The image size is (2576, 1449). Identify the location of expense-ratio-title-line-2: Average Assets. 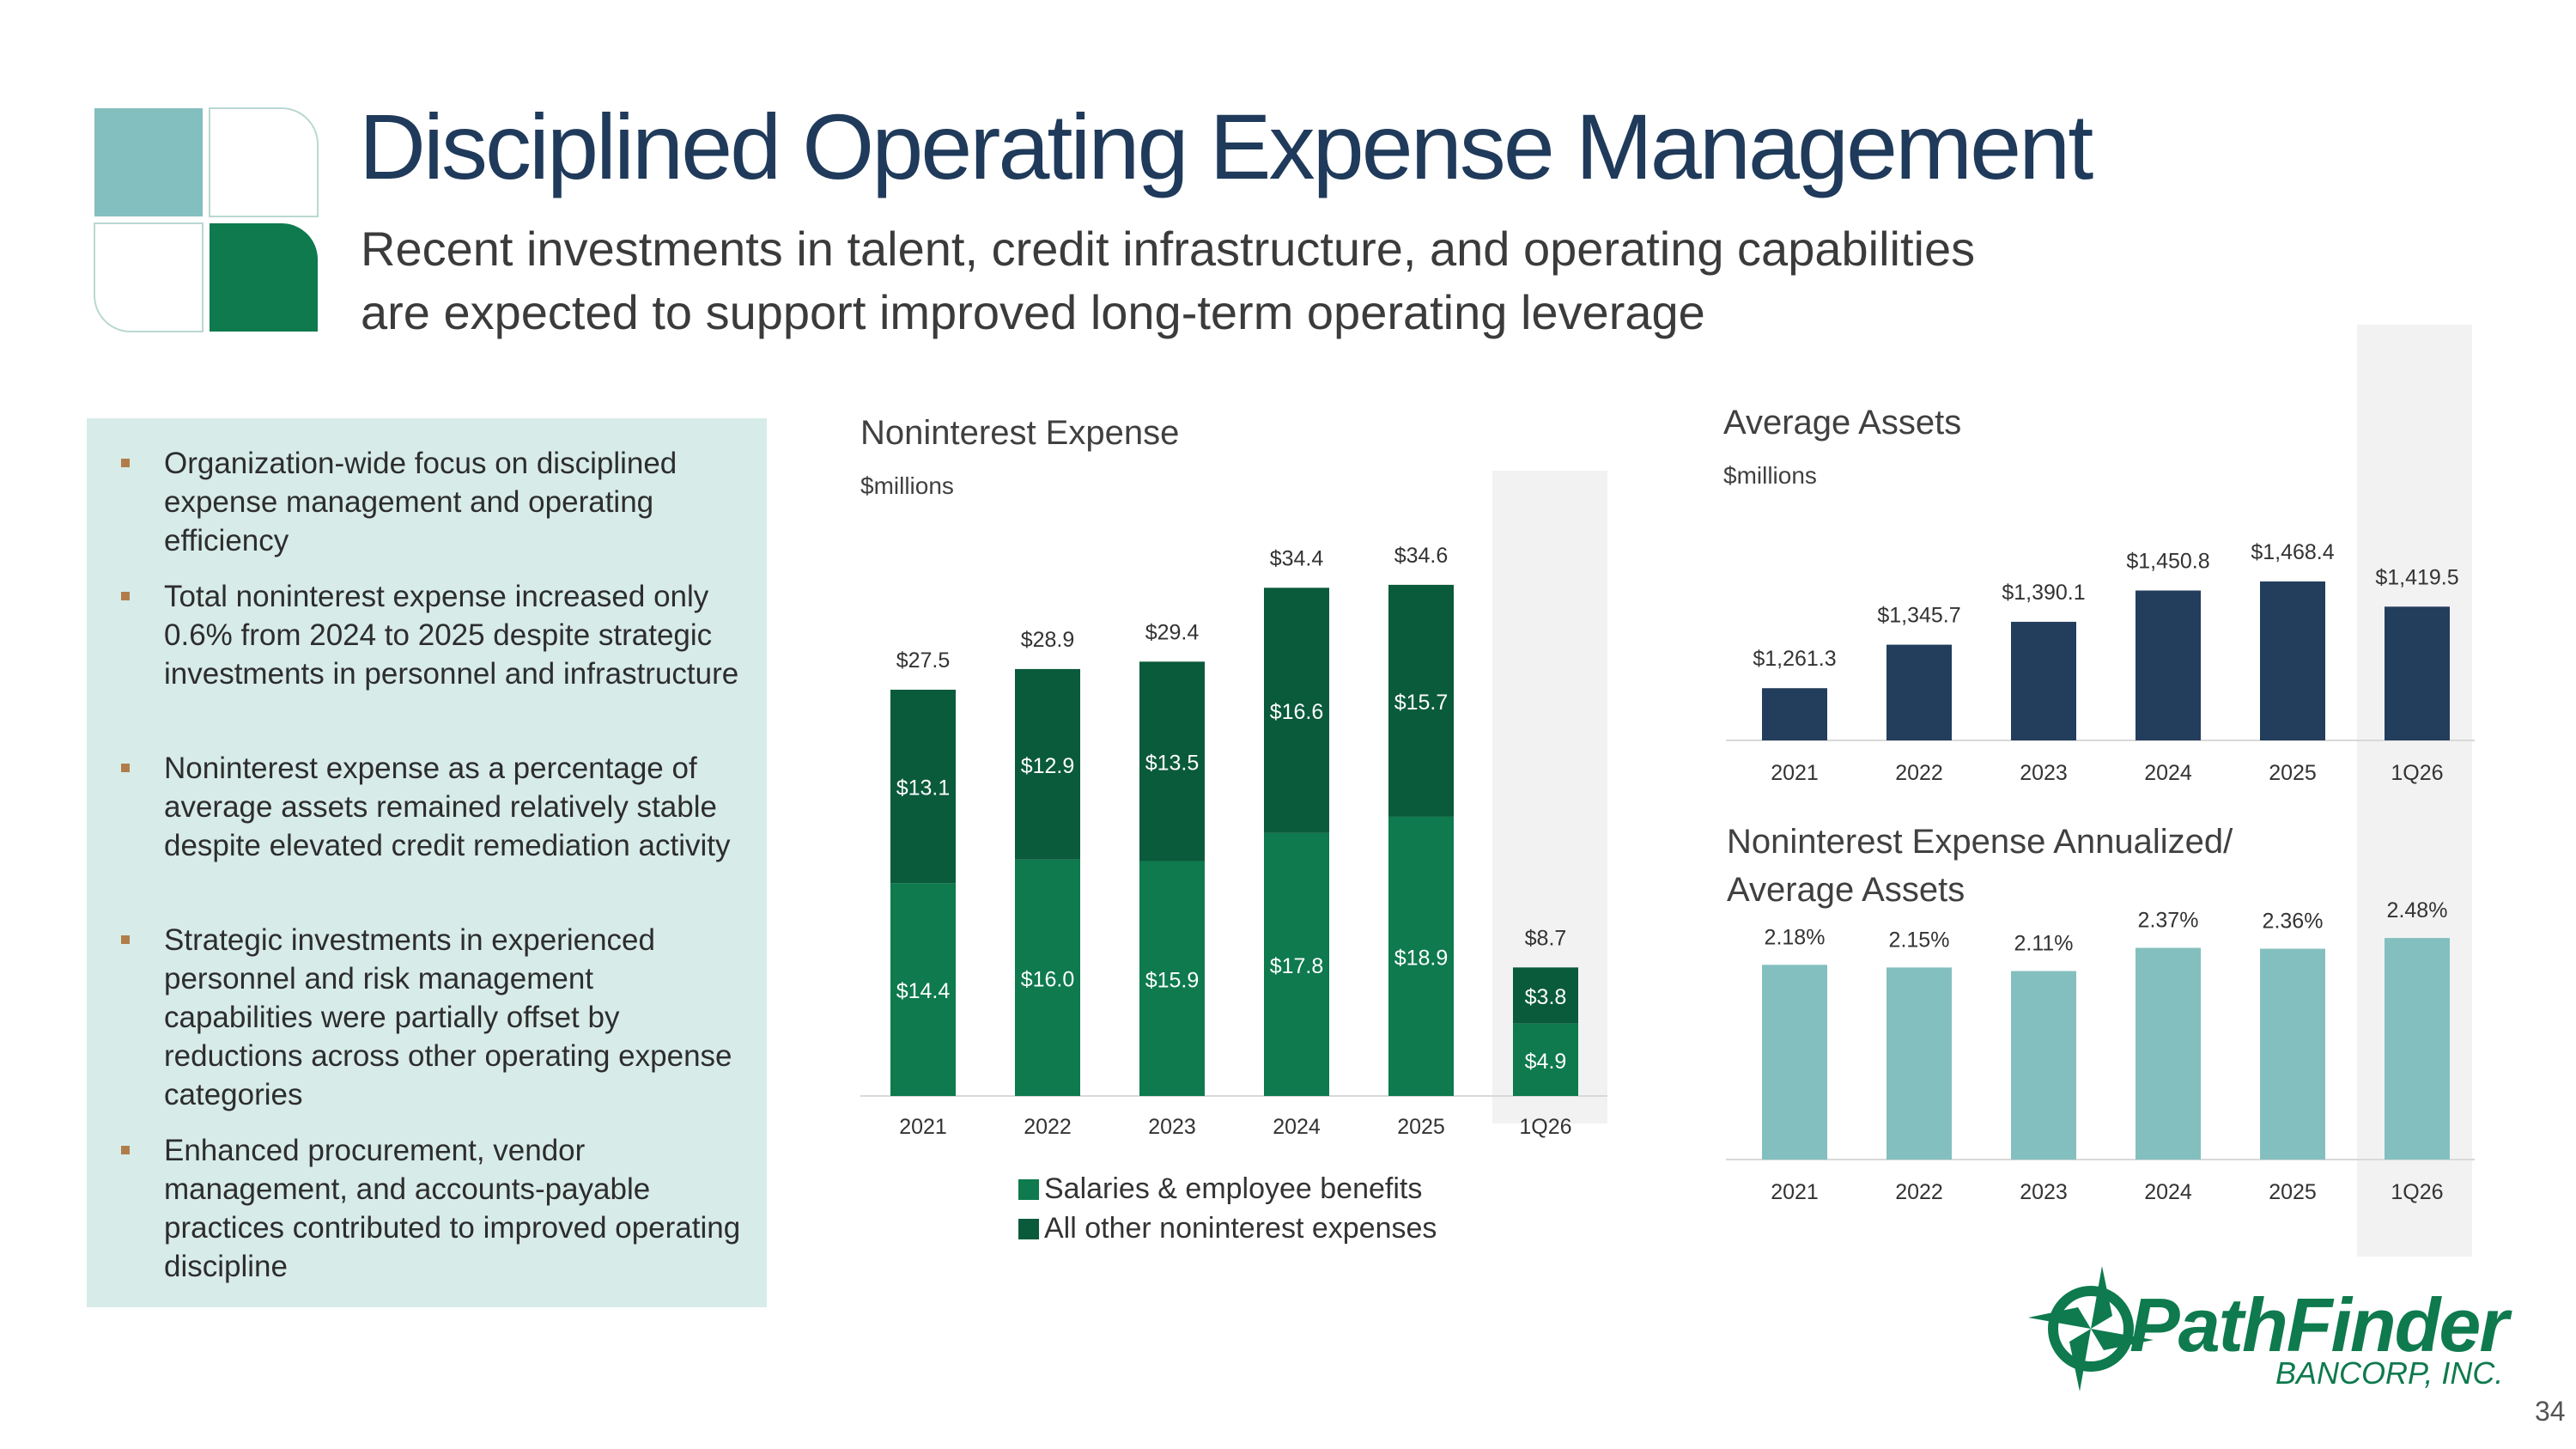
(1846, 890).